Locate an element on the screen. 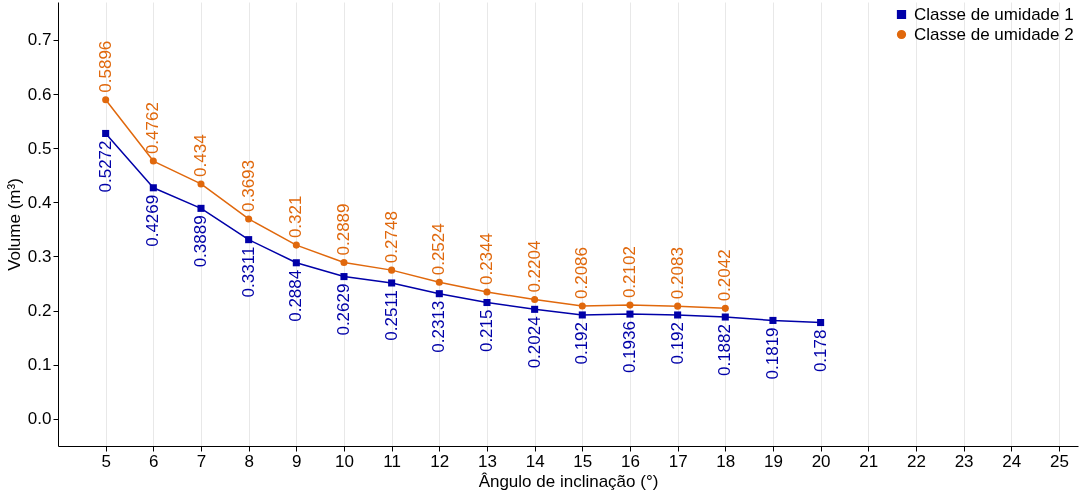 This screenshot has width=1083, height=494. data-label: 0.3889 is located at coordinates (200, 241).